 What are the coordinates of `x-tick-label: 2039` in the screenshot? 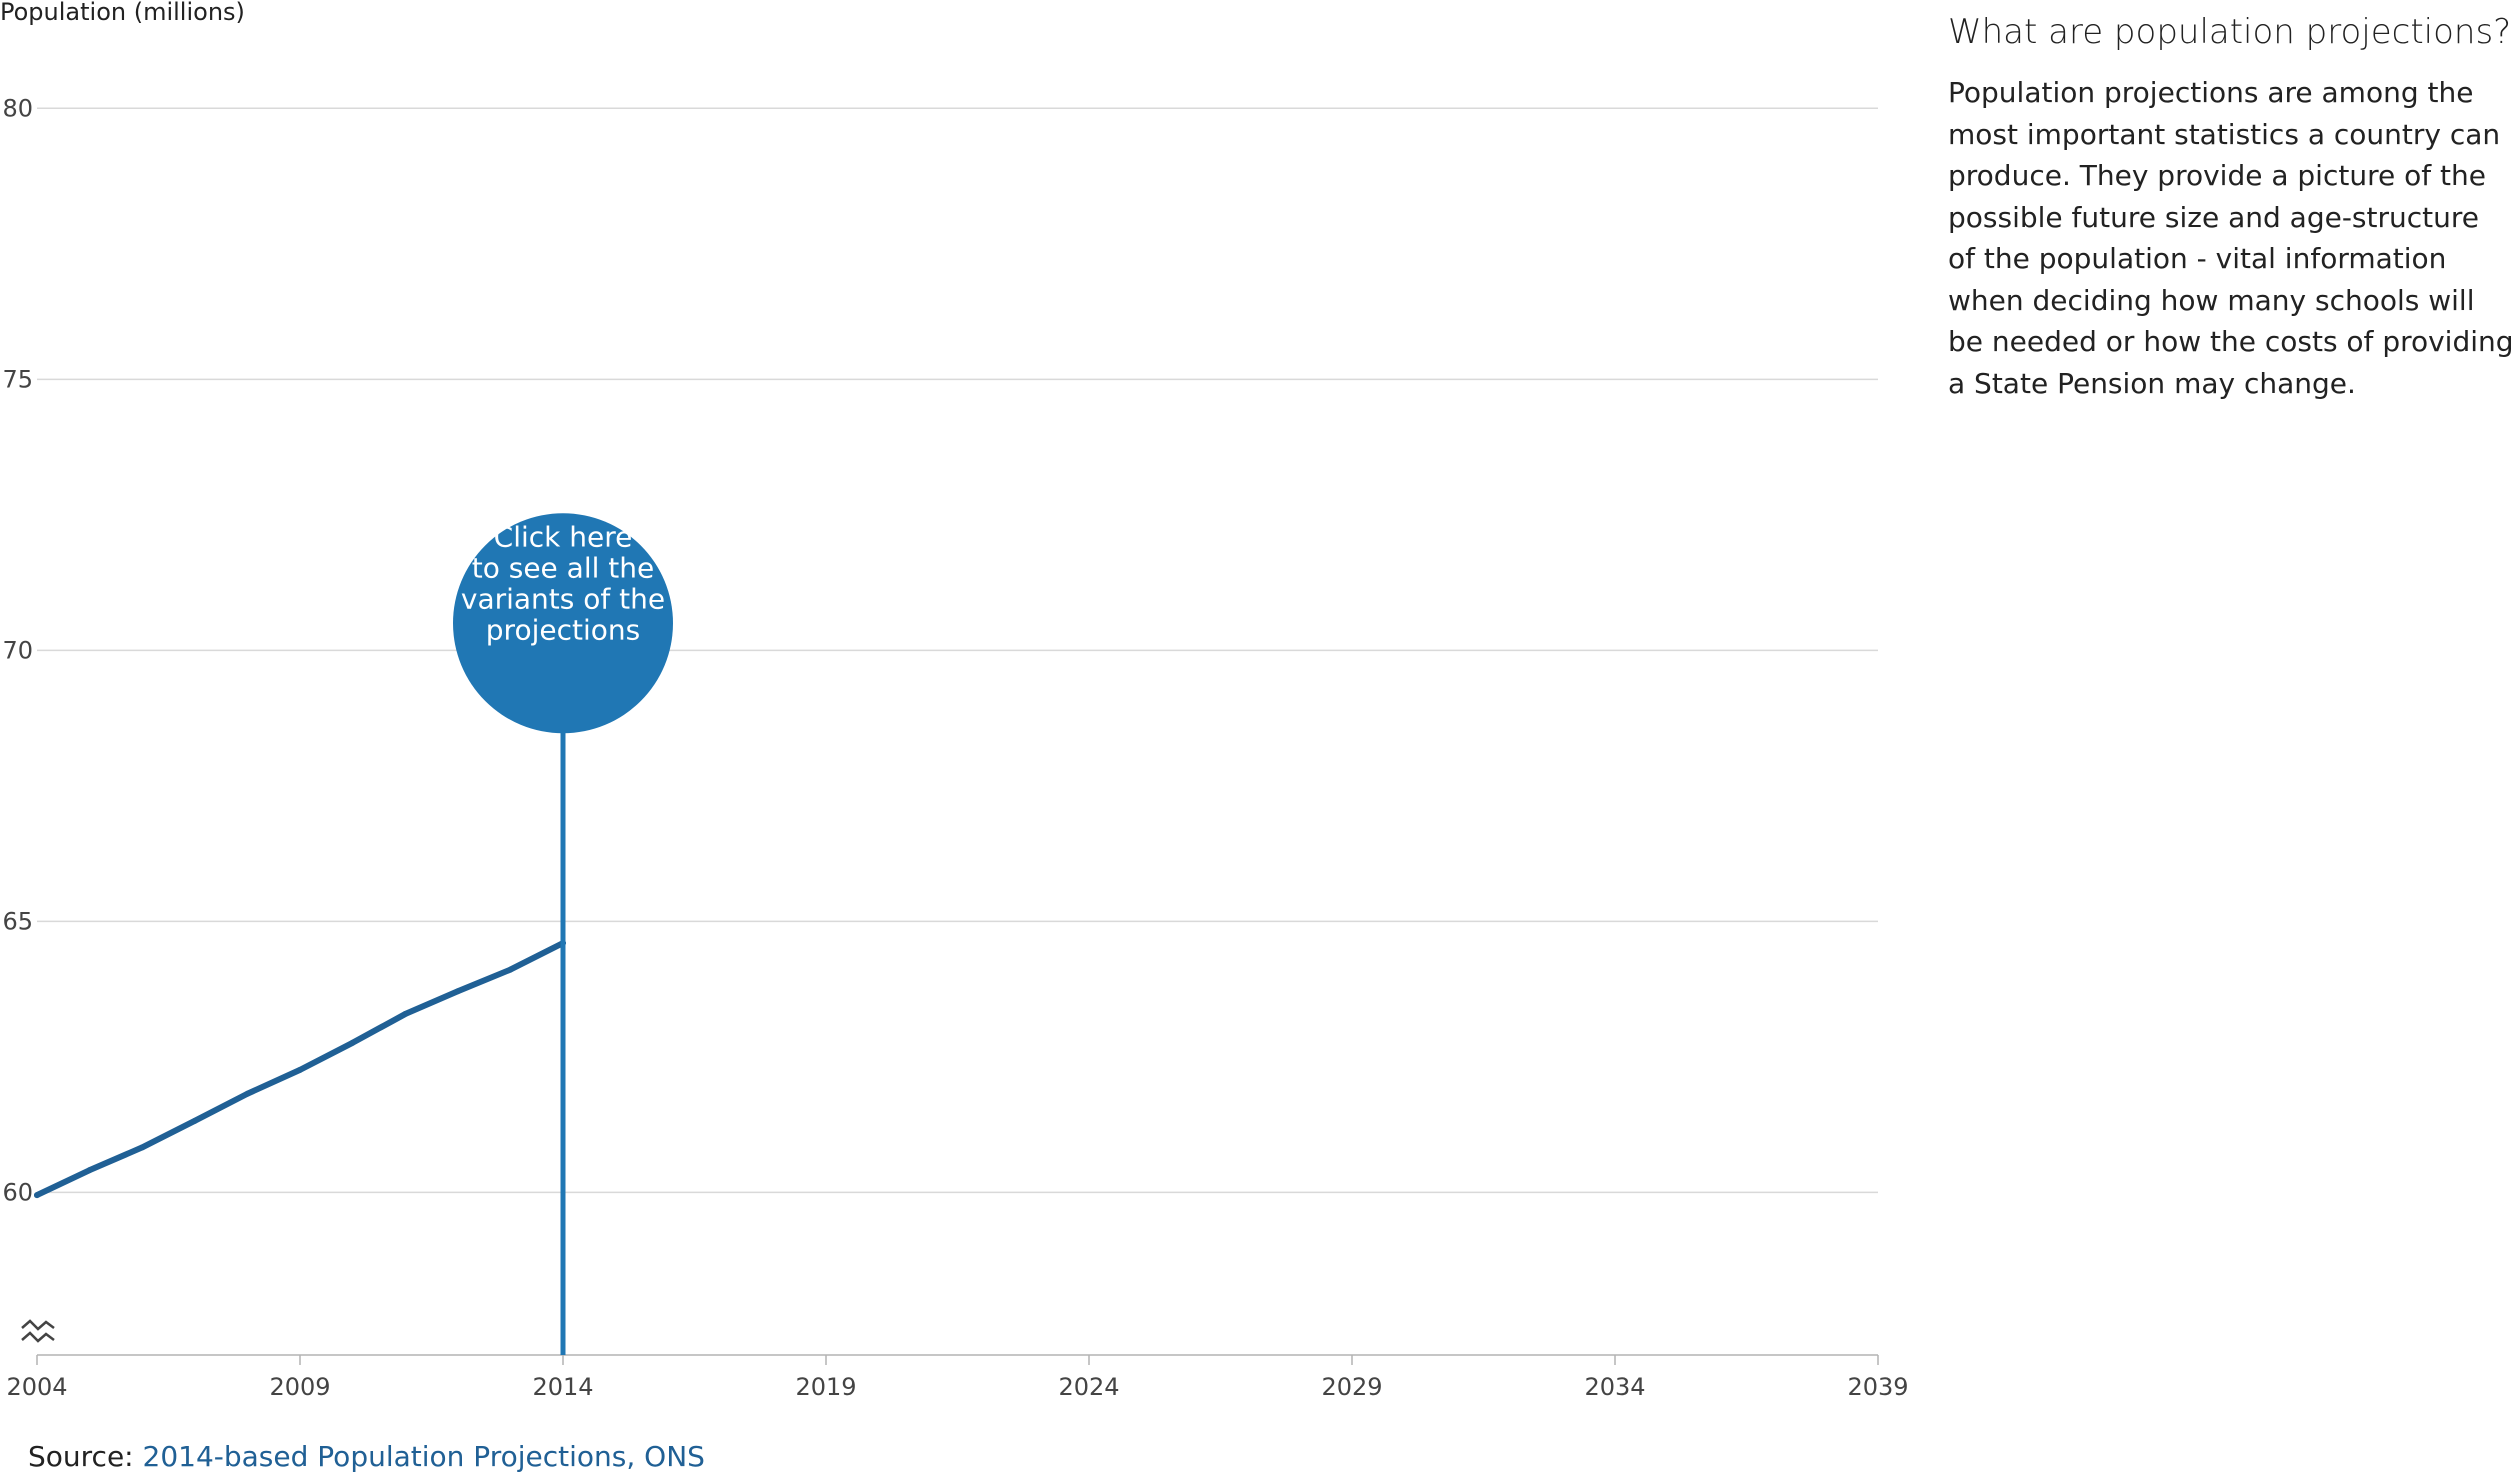 It's located at (1877, 1387).